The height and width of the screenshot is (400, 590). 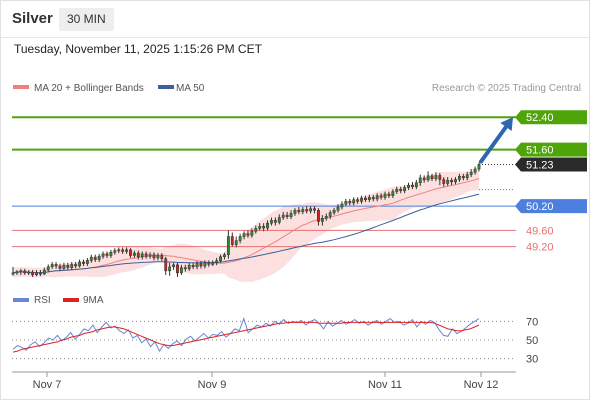 What do you see at coordinates (21, 87) in the screenshot?
I see `ma20-legend-swatch` at bounding box center [21, 87].